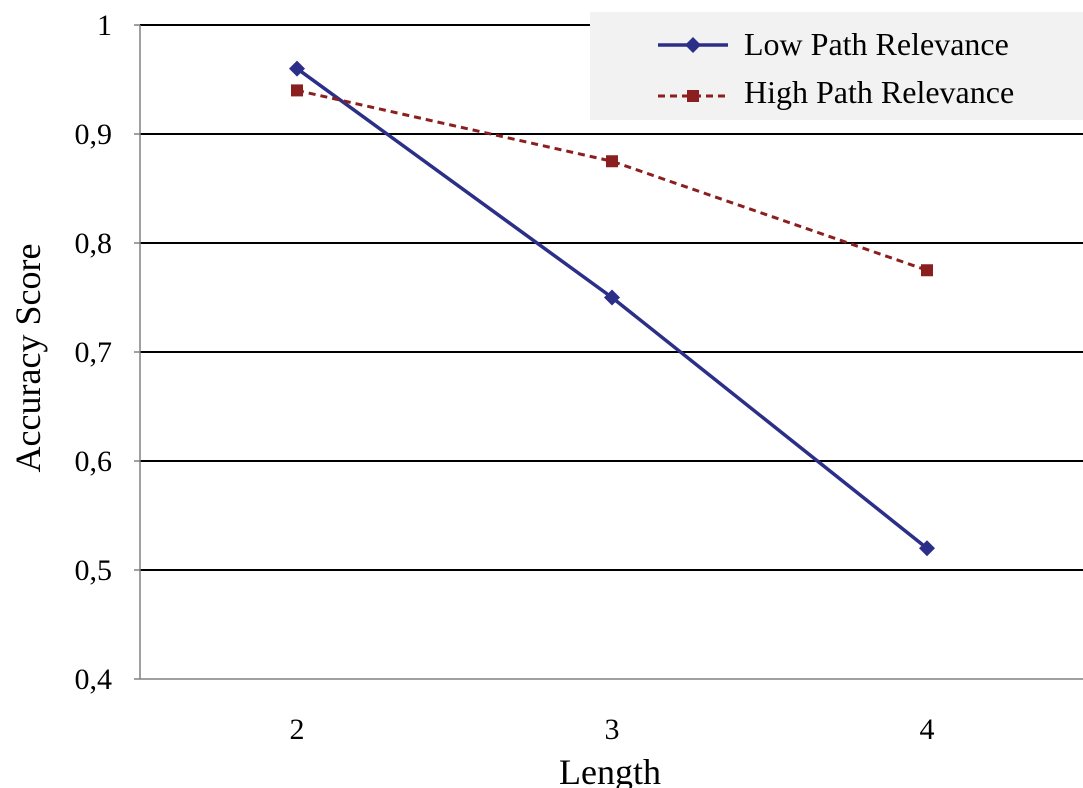 The image size is (1083, 788). I want to click on legend-label-low-path-relevance: Low Path Relevance, so click(876, 44).